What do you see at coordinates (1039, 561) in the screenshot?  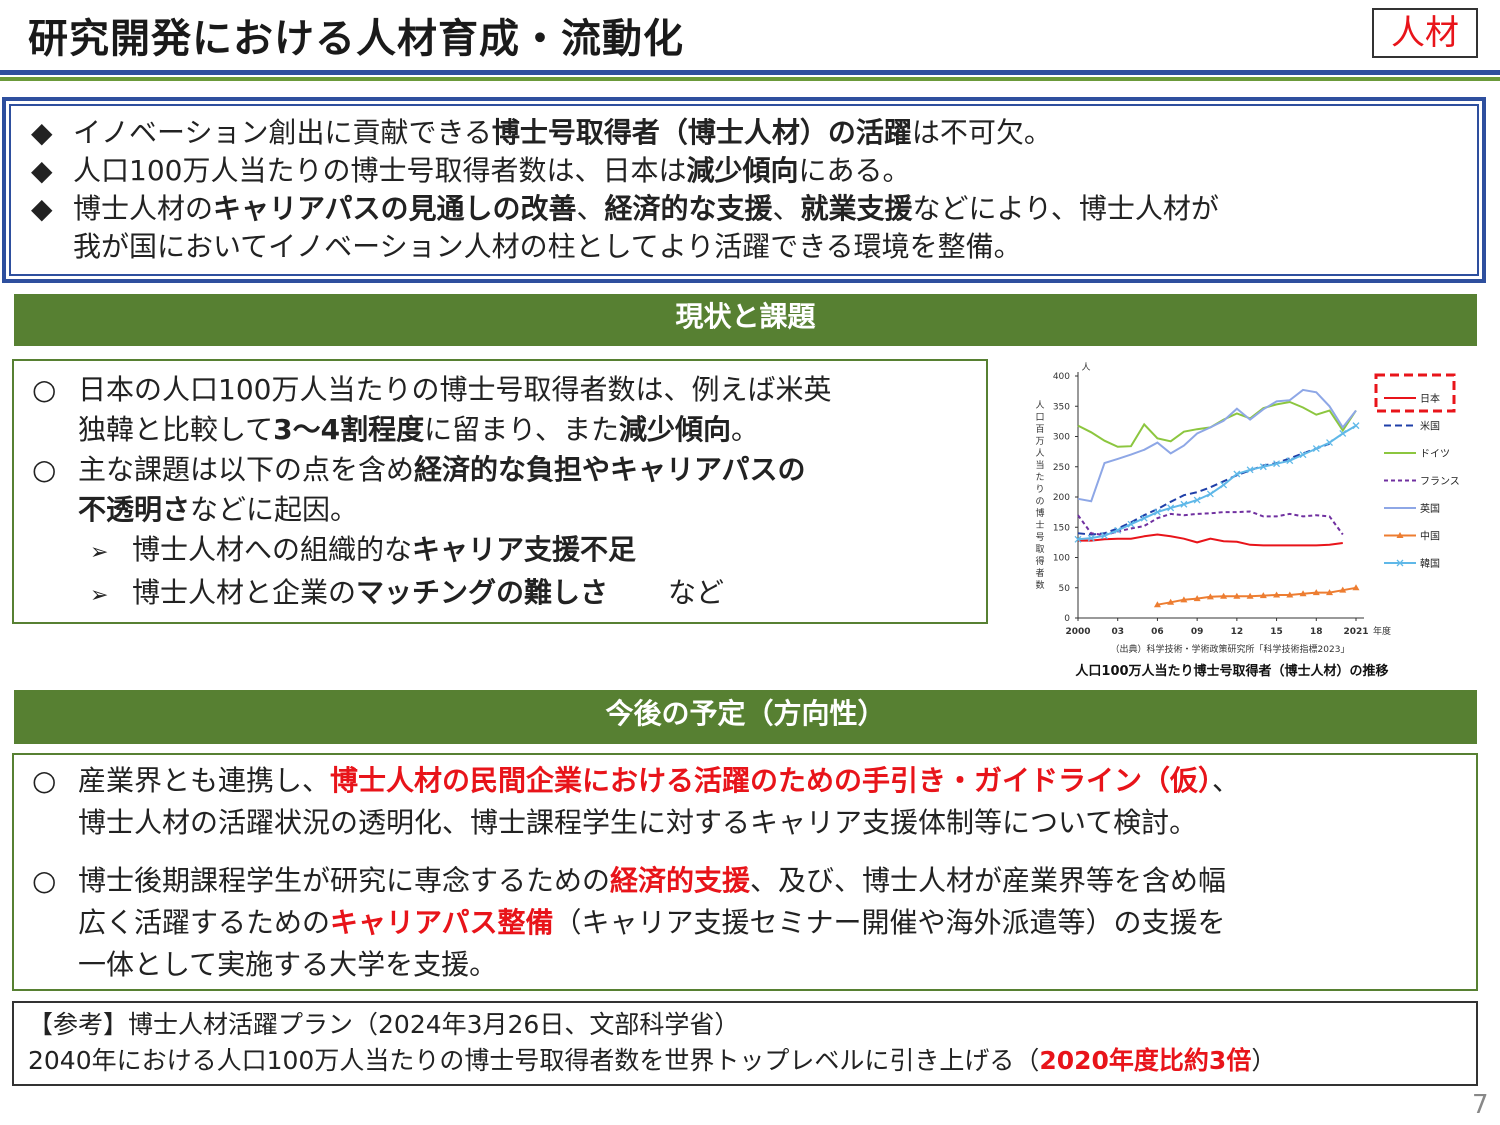 I see `y-axis-label-char: 得` at bounding box center [1039, 561].